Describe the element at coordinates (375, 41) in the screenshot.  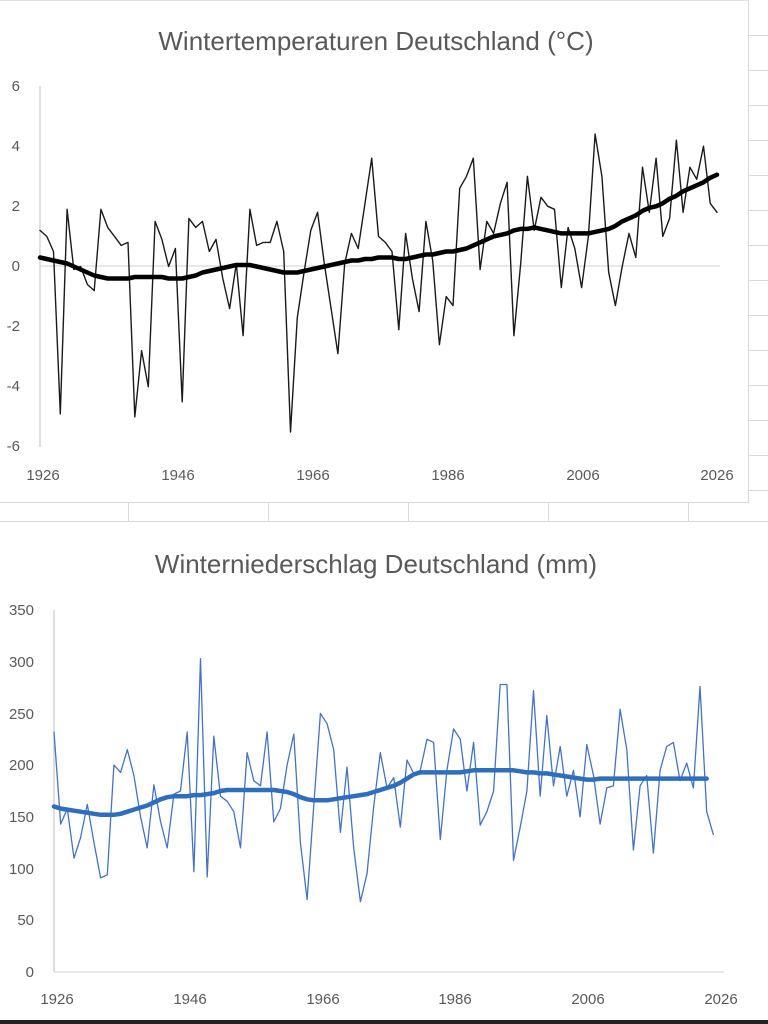
I see `chart-title: Wintertemperaturen Deutschland (°C)` at that location.